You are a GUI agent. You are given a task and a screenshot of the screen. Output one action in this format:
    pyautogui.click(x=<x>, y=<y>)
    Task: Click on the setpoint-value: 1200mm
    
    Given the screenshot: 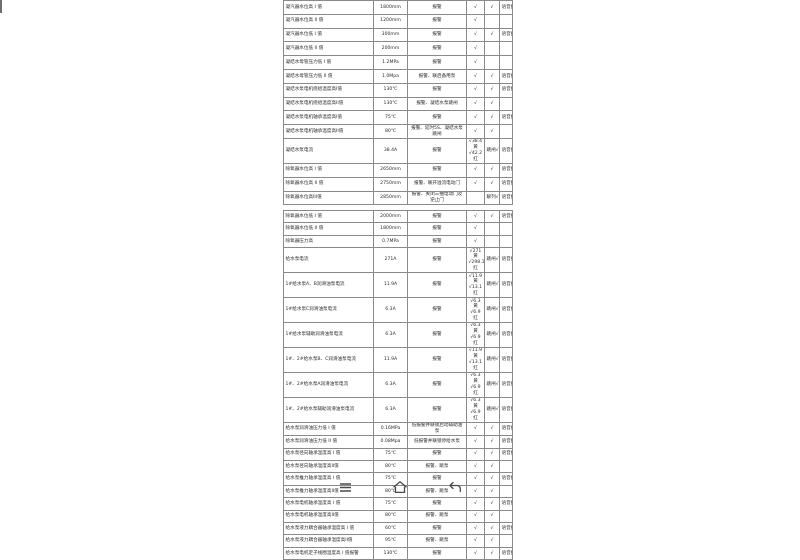 What is the action you would take?
    pyautogui.click(x=390, y=21)
    